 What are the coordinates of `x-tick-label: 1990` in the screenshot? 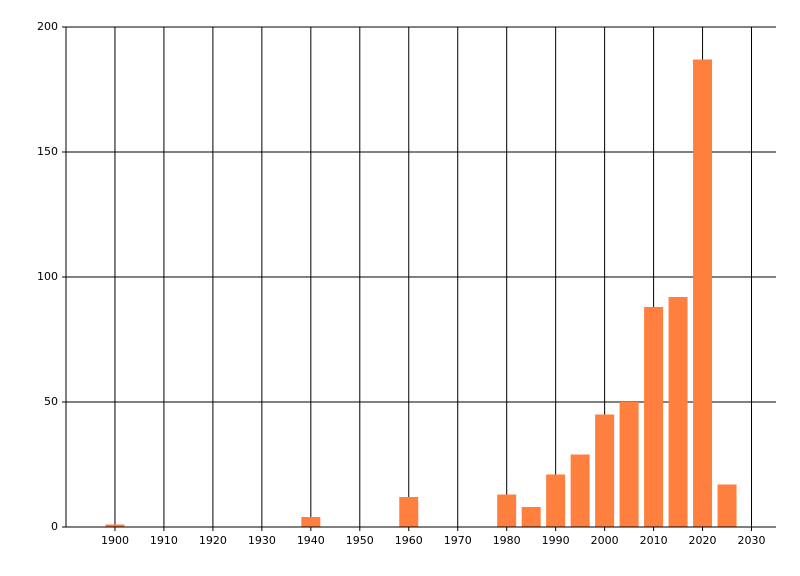 It's located at (556, 540).